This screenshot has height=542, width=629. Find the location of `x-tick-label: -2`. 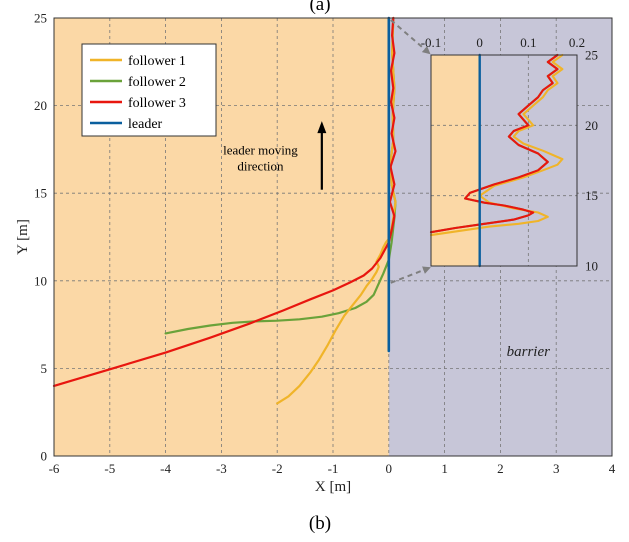

x-tick-label: -2 is located at coordinates (277, 468).